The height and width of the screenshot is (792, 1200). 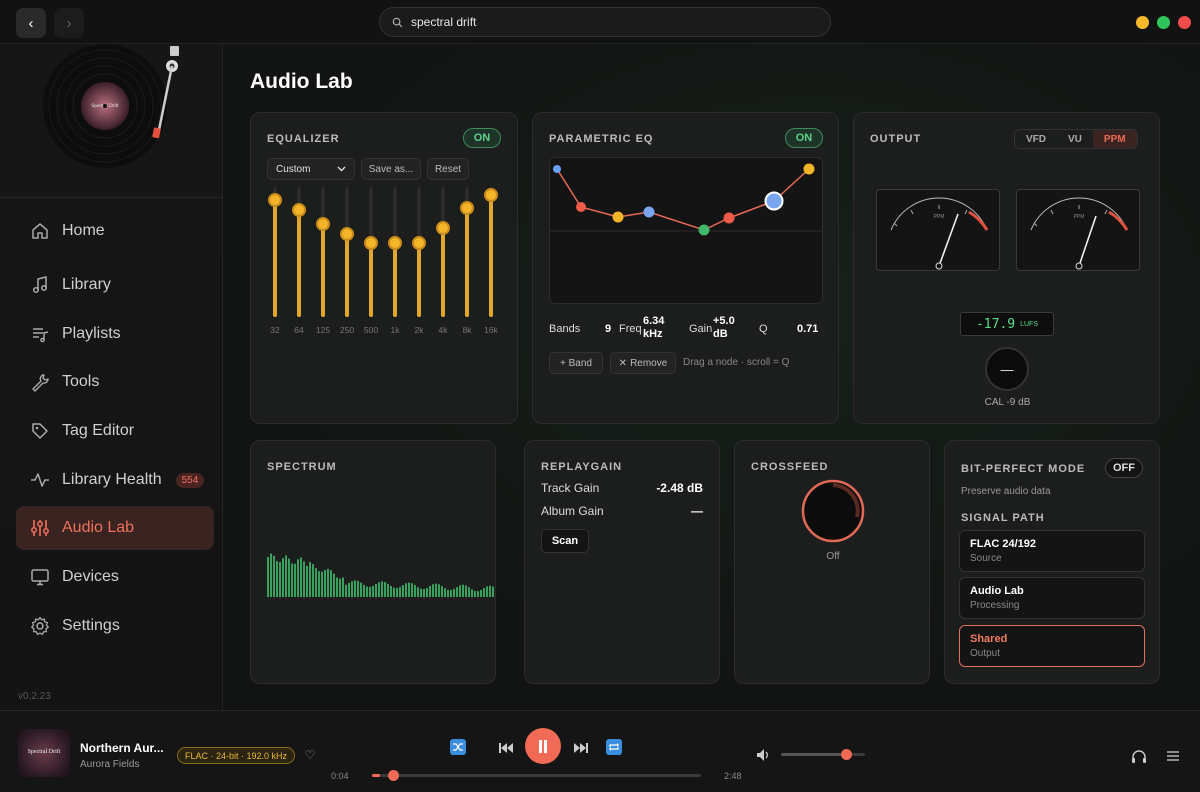 What do you see at coordinates (1124, 468) in the screenshot?
I see `bit-perfect-toggle: OFF` at bounding box center [1124, 468].